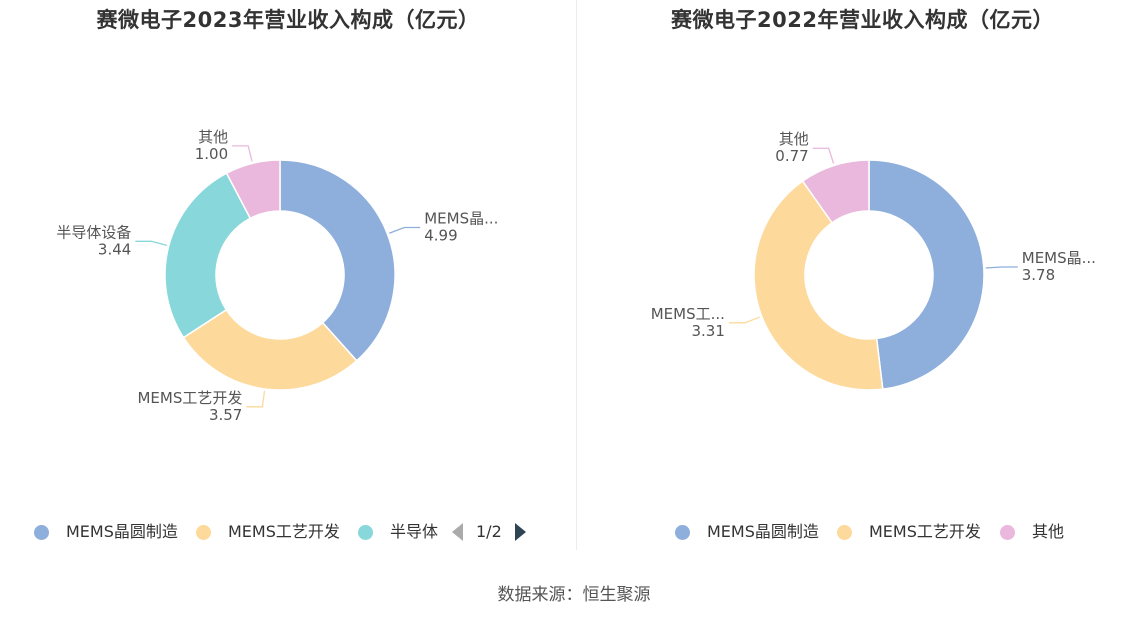 The image size is (1148, 619). Describe the element at coordinates (574, 595) in the screenshot. I see `data-source: 数据来源：恒生聚源` at that location.